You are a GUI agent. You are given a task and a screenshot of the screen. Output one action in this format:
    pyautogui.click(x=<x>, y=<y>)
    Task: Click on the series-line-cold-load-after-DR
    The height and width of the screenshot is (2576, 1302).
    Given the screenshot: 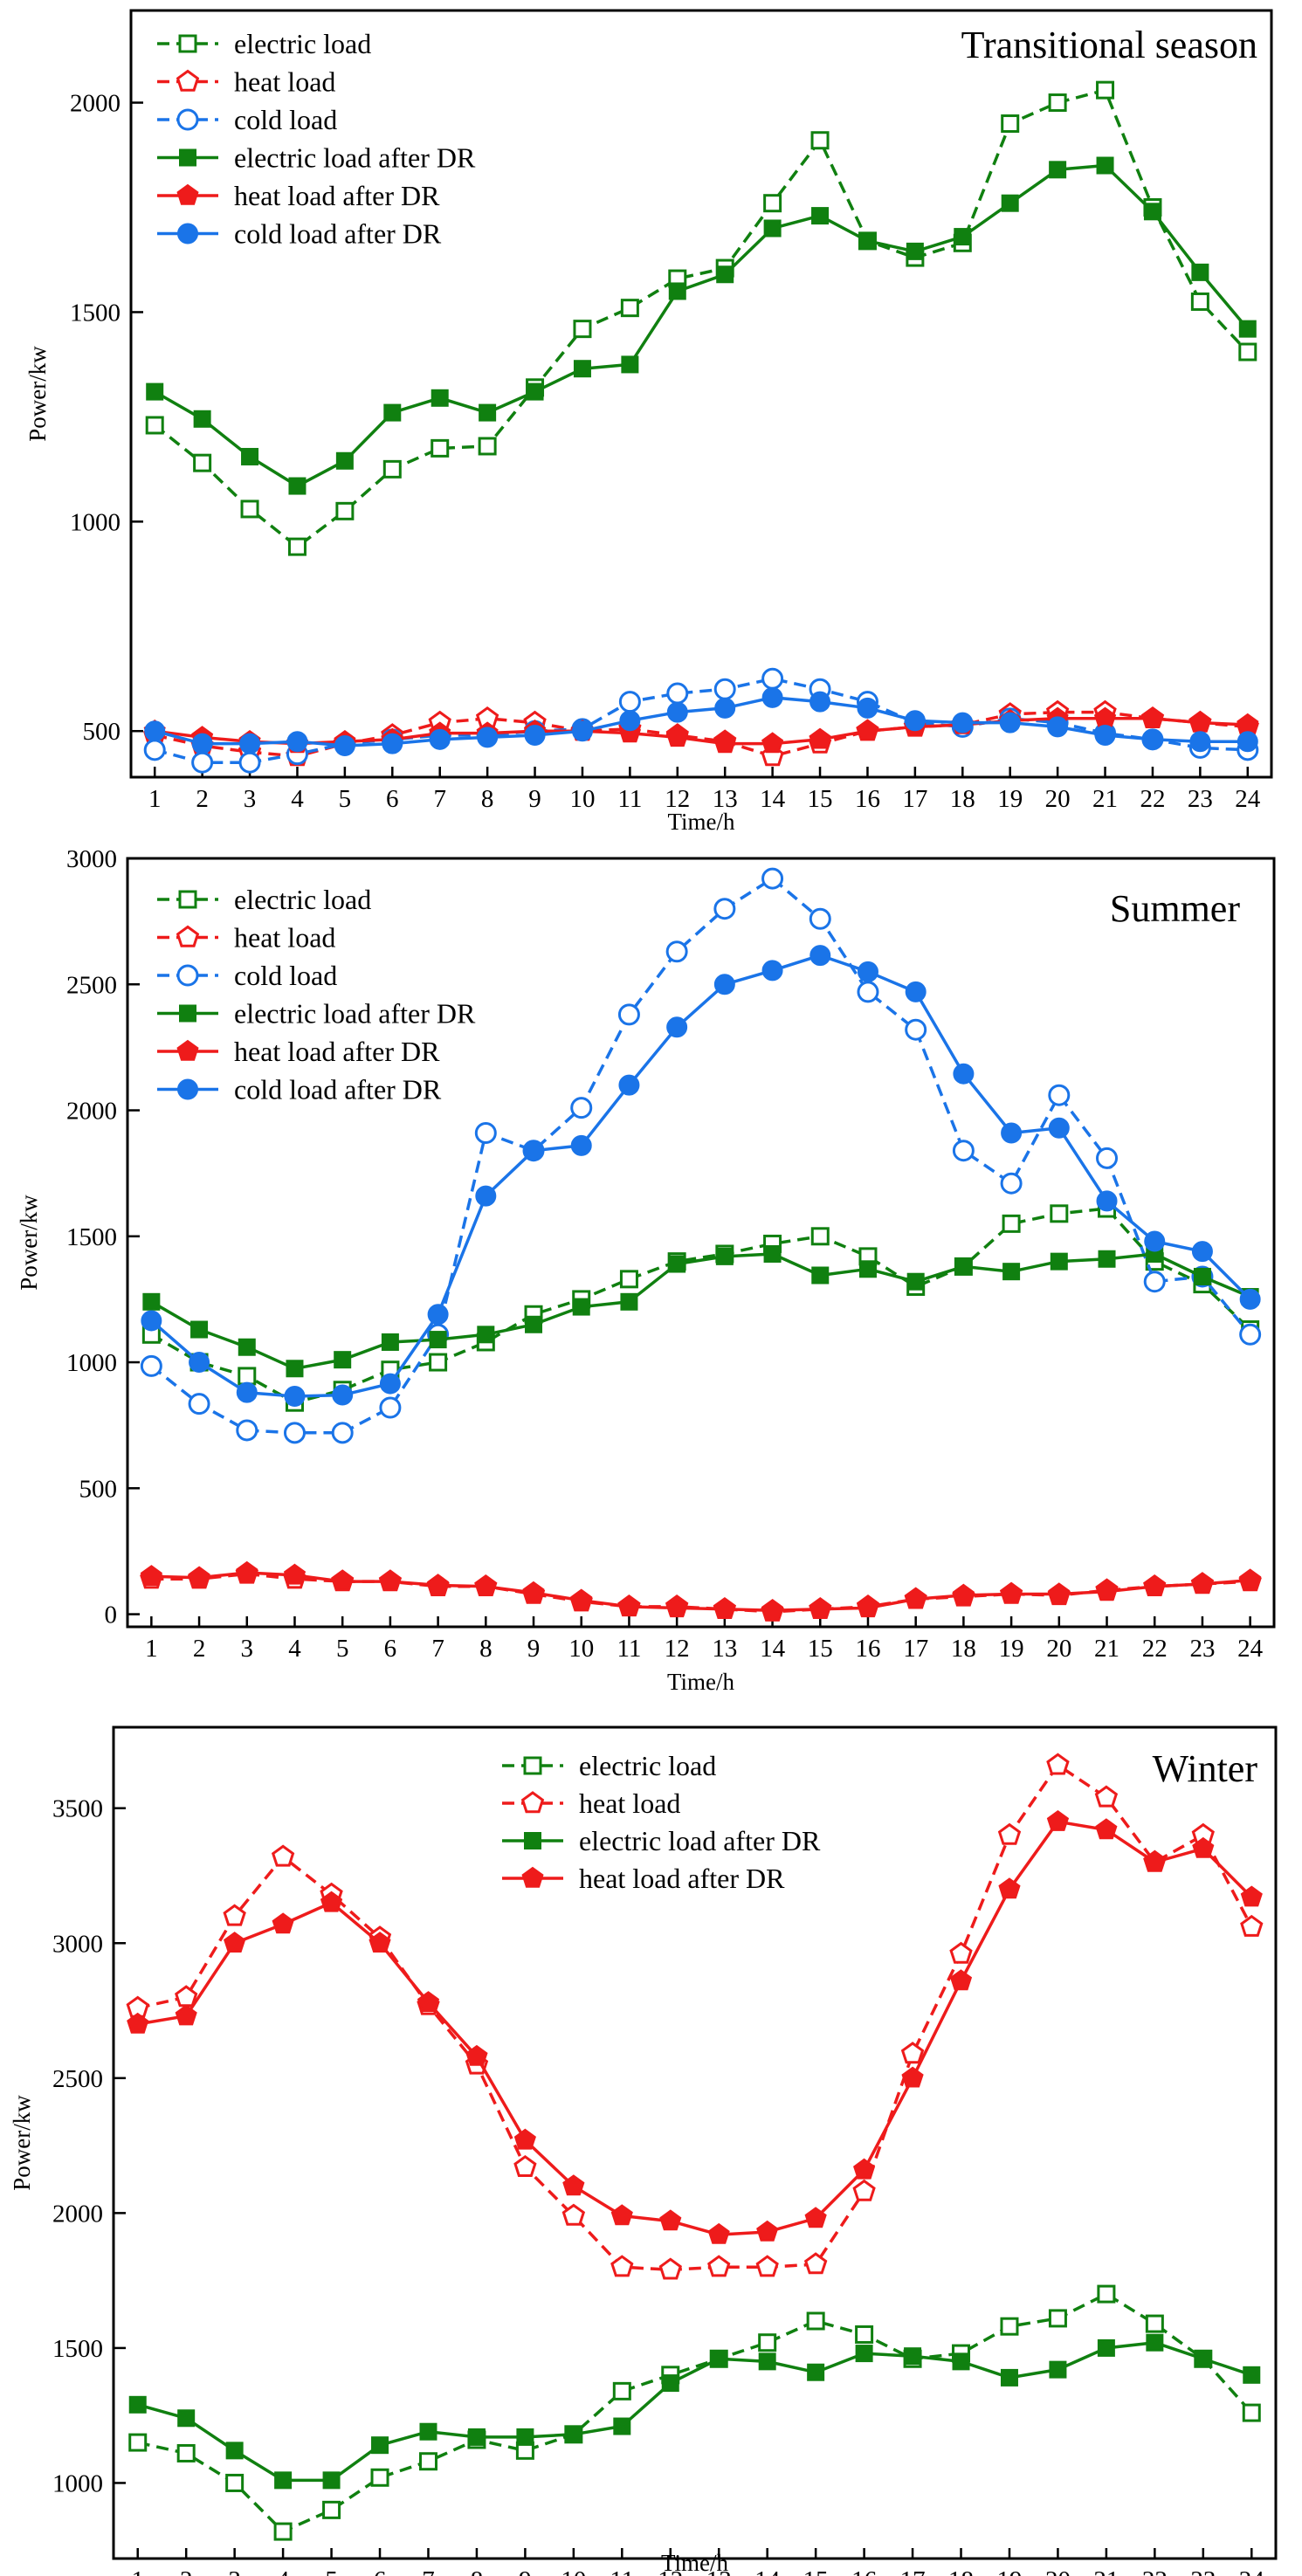 What is the action you would take?
    pyautogui.click(x=701, y=721)
    